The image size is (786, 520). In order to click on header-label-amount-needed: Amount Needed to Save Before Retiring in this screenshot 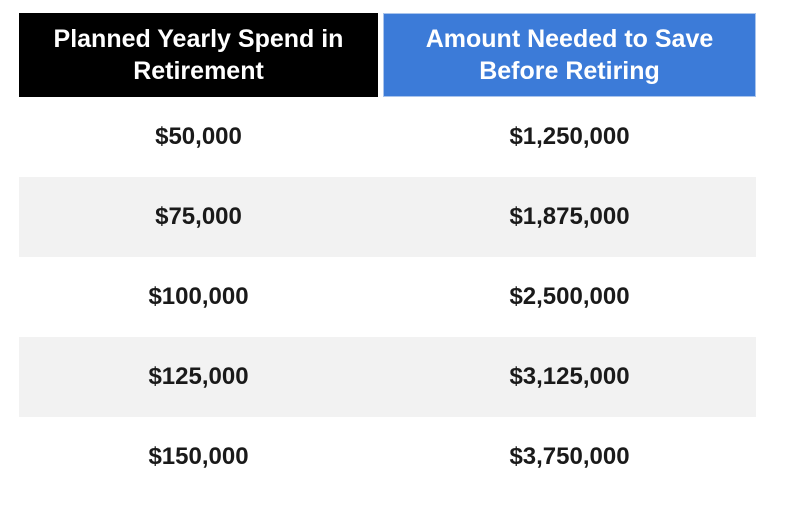, I will do `click(569, 55)`.